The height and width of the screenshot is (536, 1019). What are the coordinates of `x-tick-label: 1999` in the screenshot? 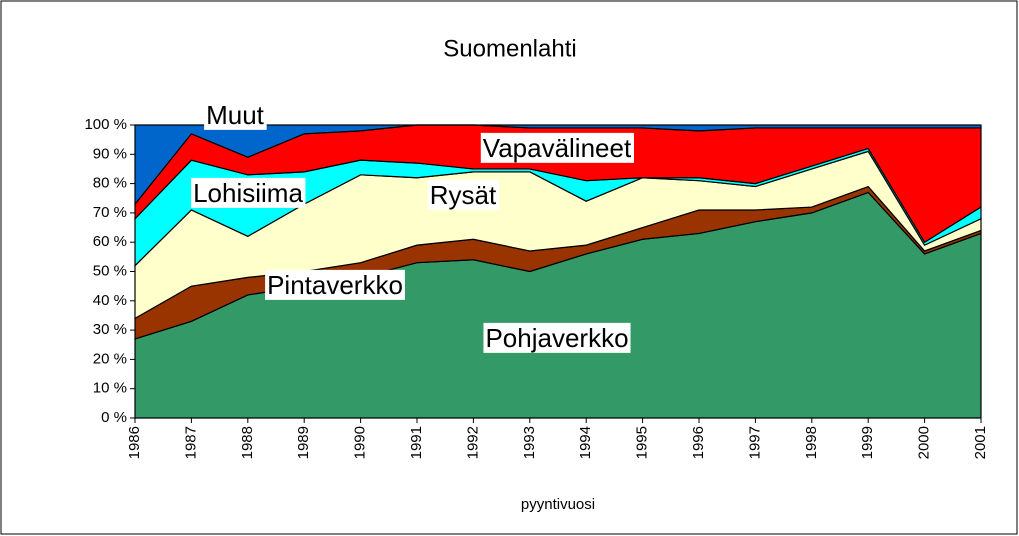 It's located at (867, 442).